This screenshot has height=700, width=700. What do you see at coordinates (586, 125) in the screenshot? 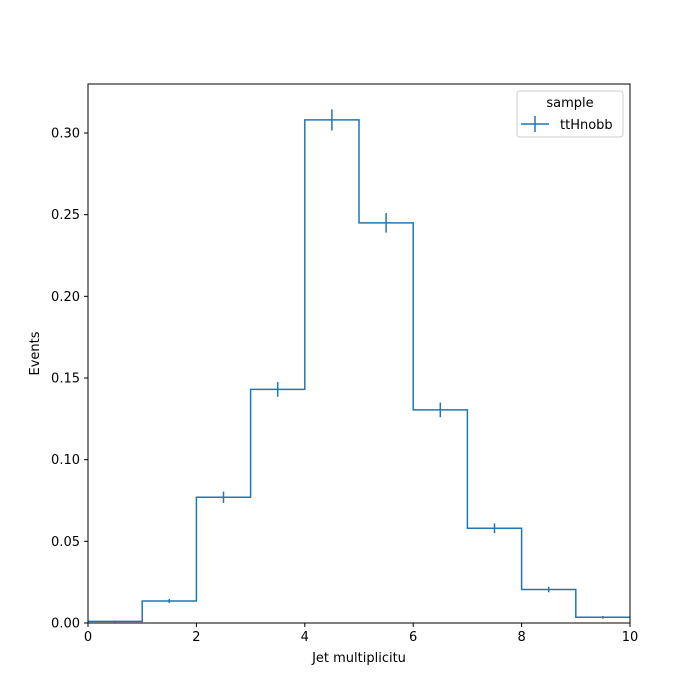
I see `legend-entry-ttHnobb: ttHnobb` at bounding box center [586, 125].